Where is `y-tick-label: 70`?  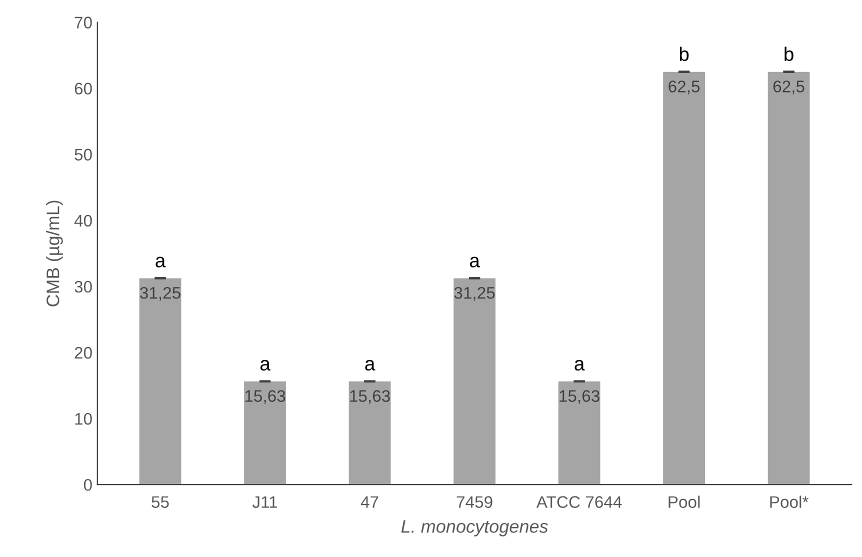
y-tick-label: 70 is located at coordinates (83, 22).